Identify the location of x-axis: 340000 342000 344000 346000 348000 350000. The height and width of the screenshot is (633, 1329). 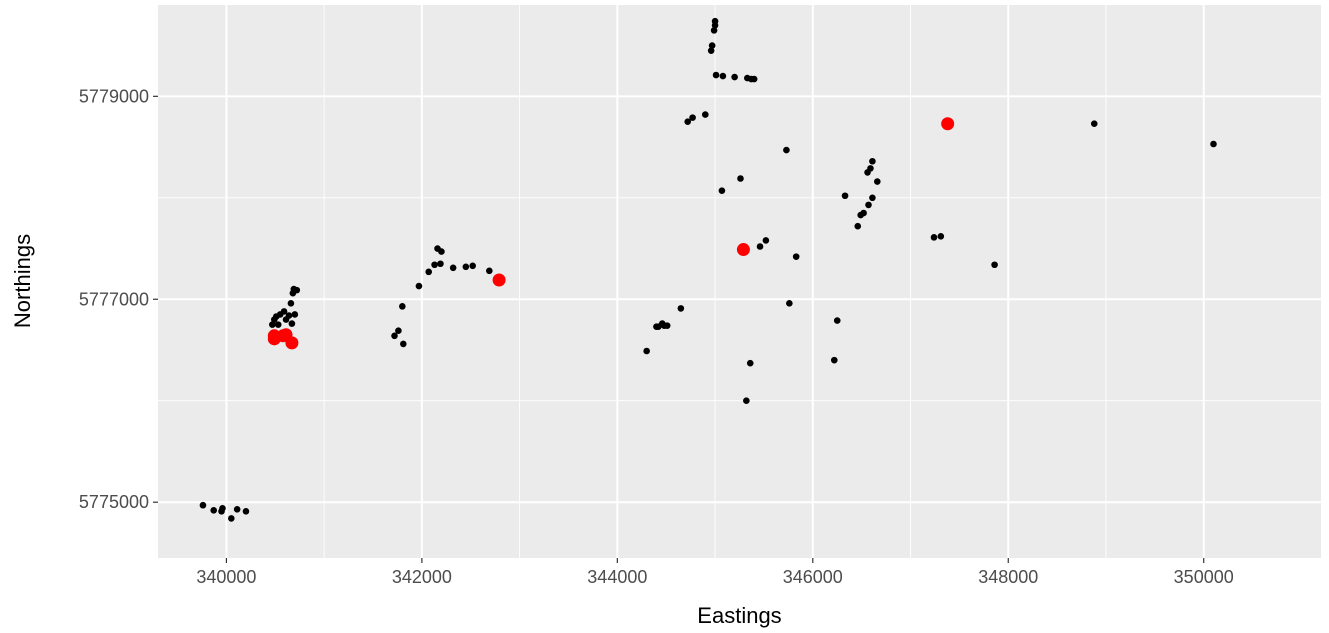
(715, 572).